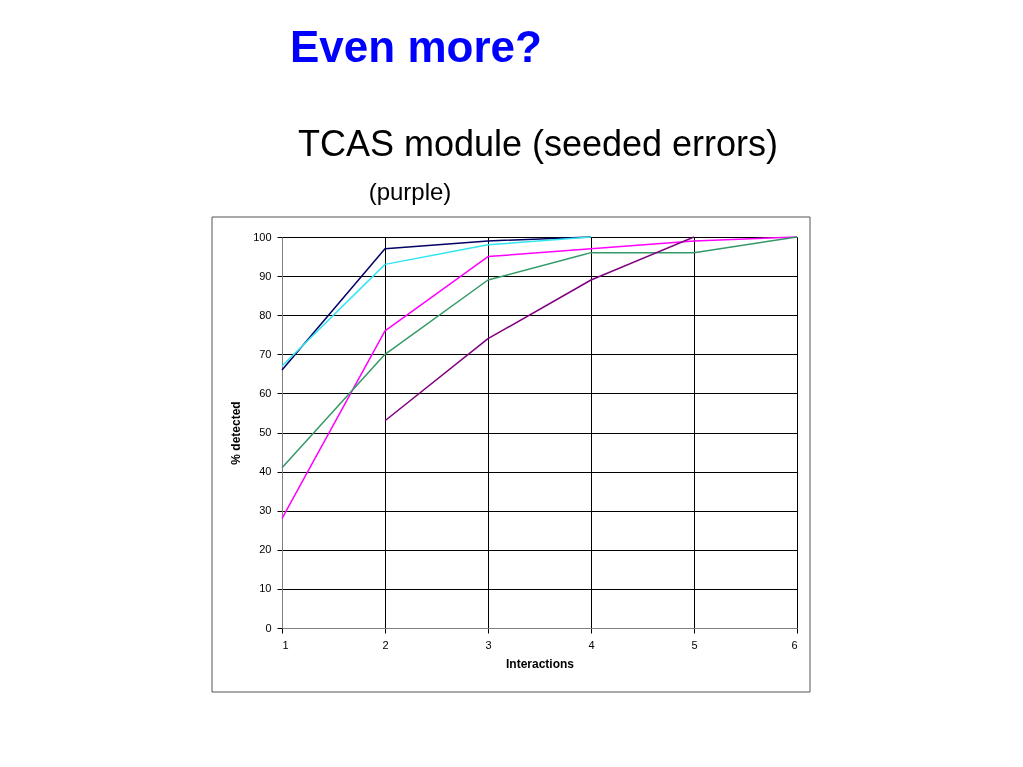  Describe the element at coordinates (265, 432) in the screenshot. I see `y-tick-label: 50` at that location.